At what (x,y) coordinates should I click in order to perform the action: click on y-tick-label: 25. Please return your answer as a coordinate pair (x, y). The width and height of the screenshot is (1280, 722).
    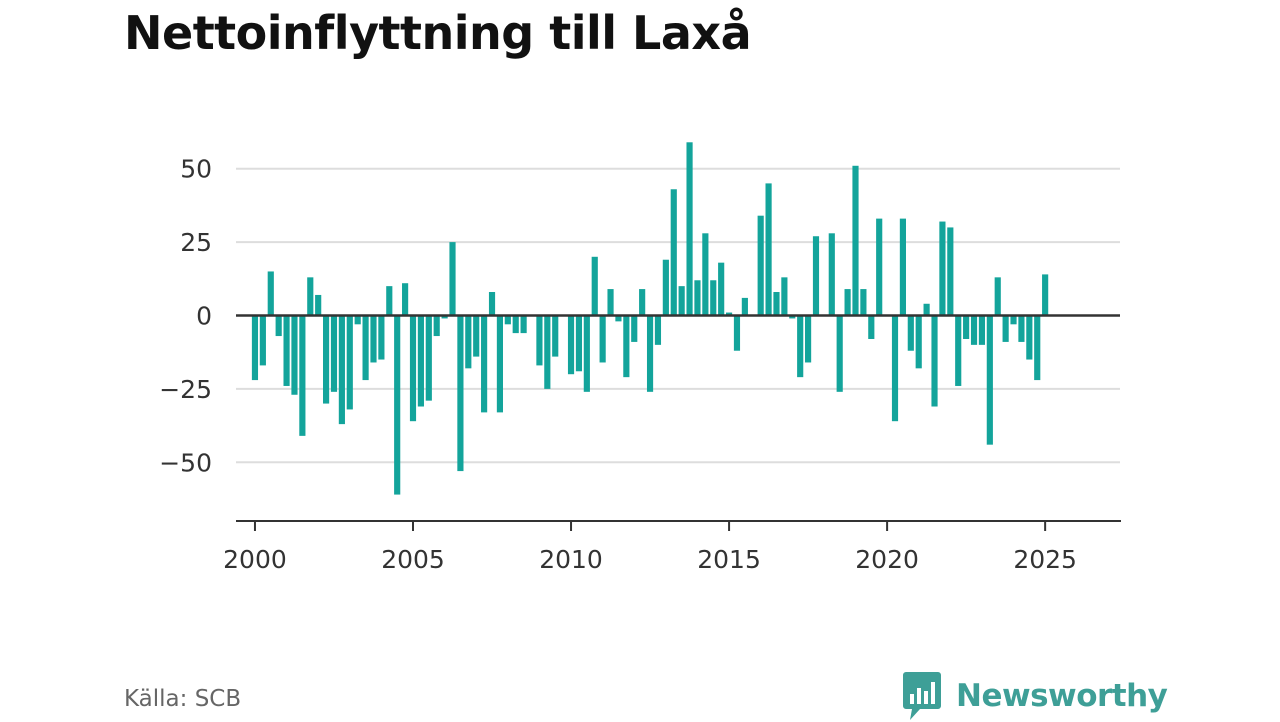
    Looking at the image, I should click on (196, 242).